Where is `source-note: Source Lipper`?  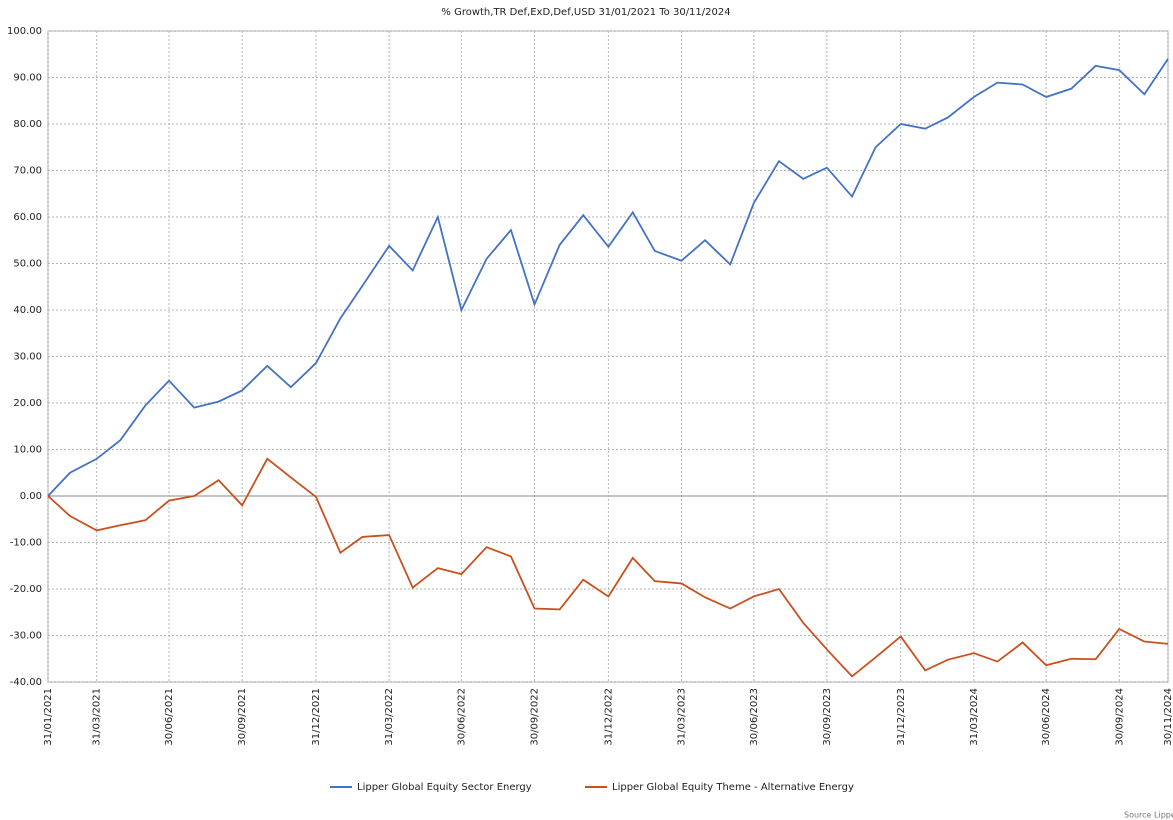
source-note: Source Lipper is located at coordinates (1148, 815).